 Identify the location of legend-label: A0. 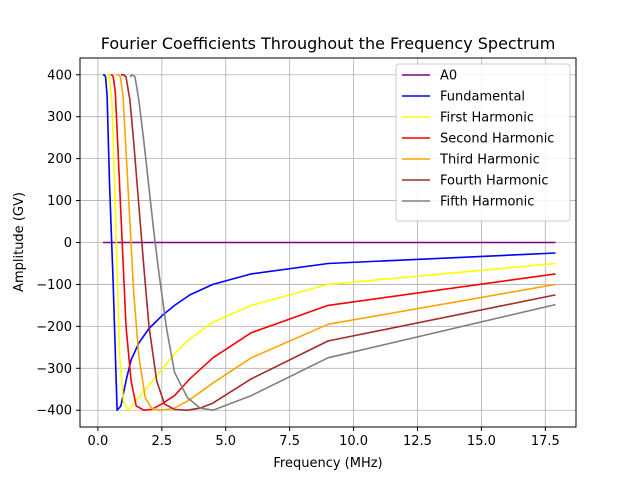
(448, 76).